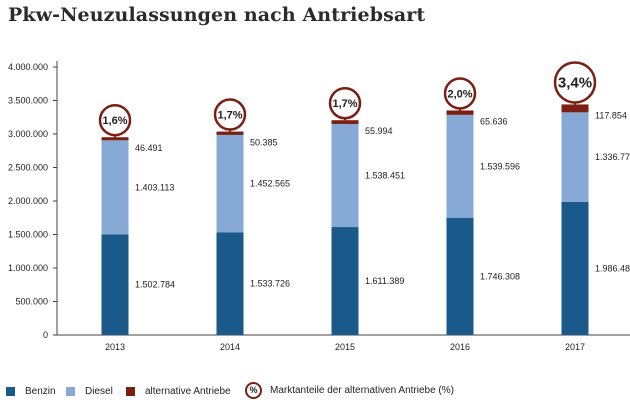 The width and height of the screenshot is (630, 412). Describe the element at coordinates (99, 391) in the screenshot. I see `legend-label-diesel: Diesel` at that location.